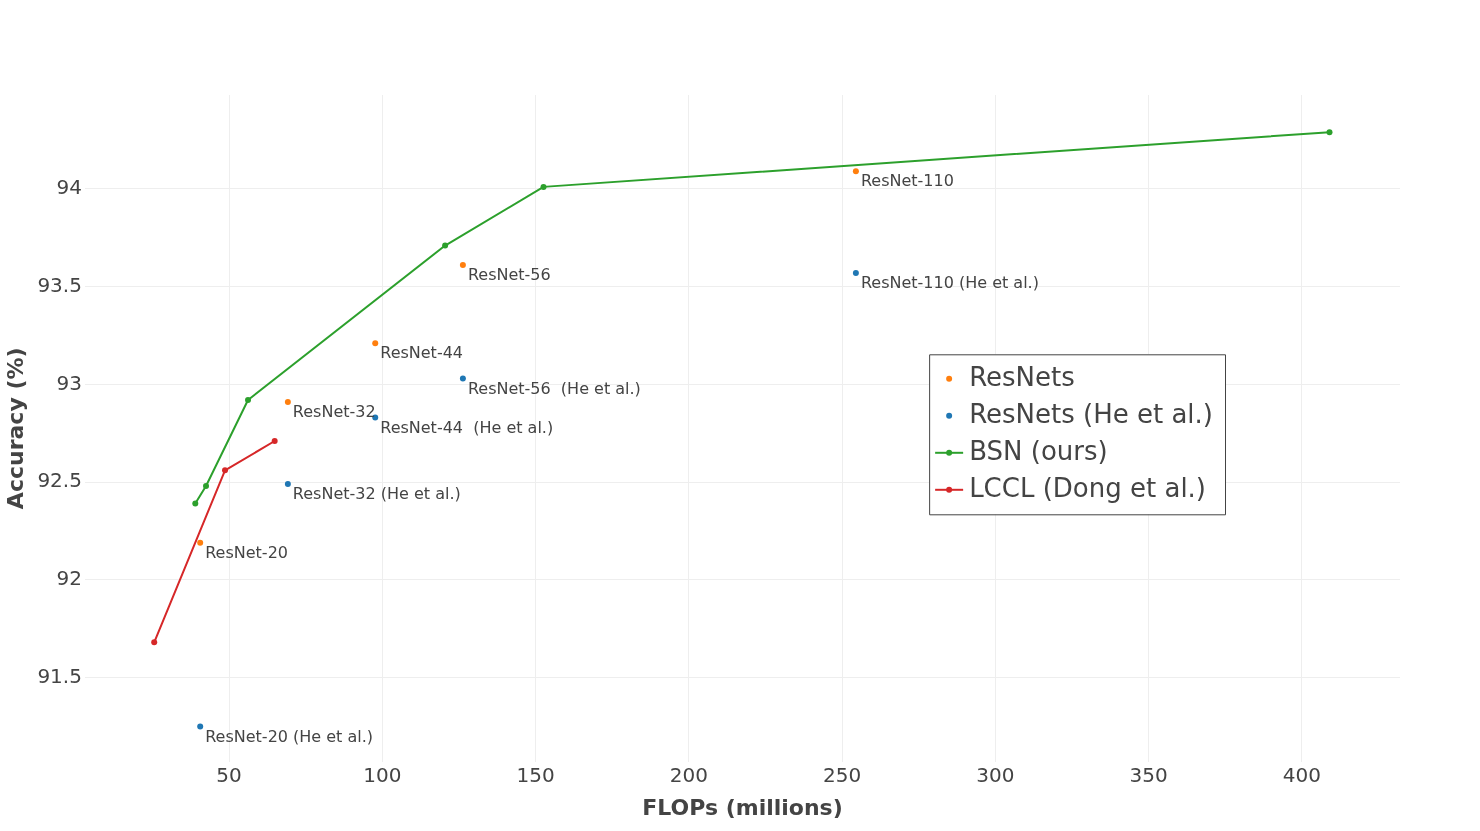 This screenshot has height=831, width=1480. Describe the element at coordinates (422, 353) in the screenshot. I see `annotation: ResNet-44` at that location.